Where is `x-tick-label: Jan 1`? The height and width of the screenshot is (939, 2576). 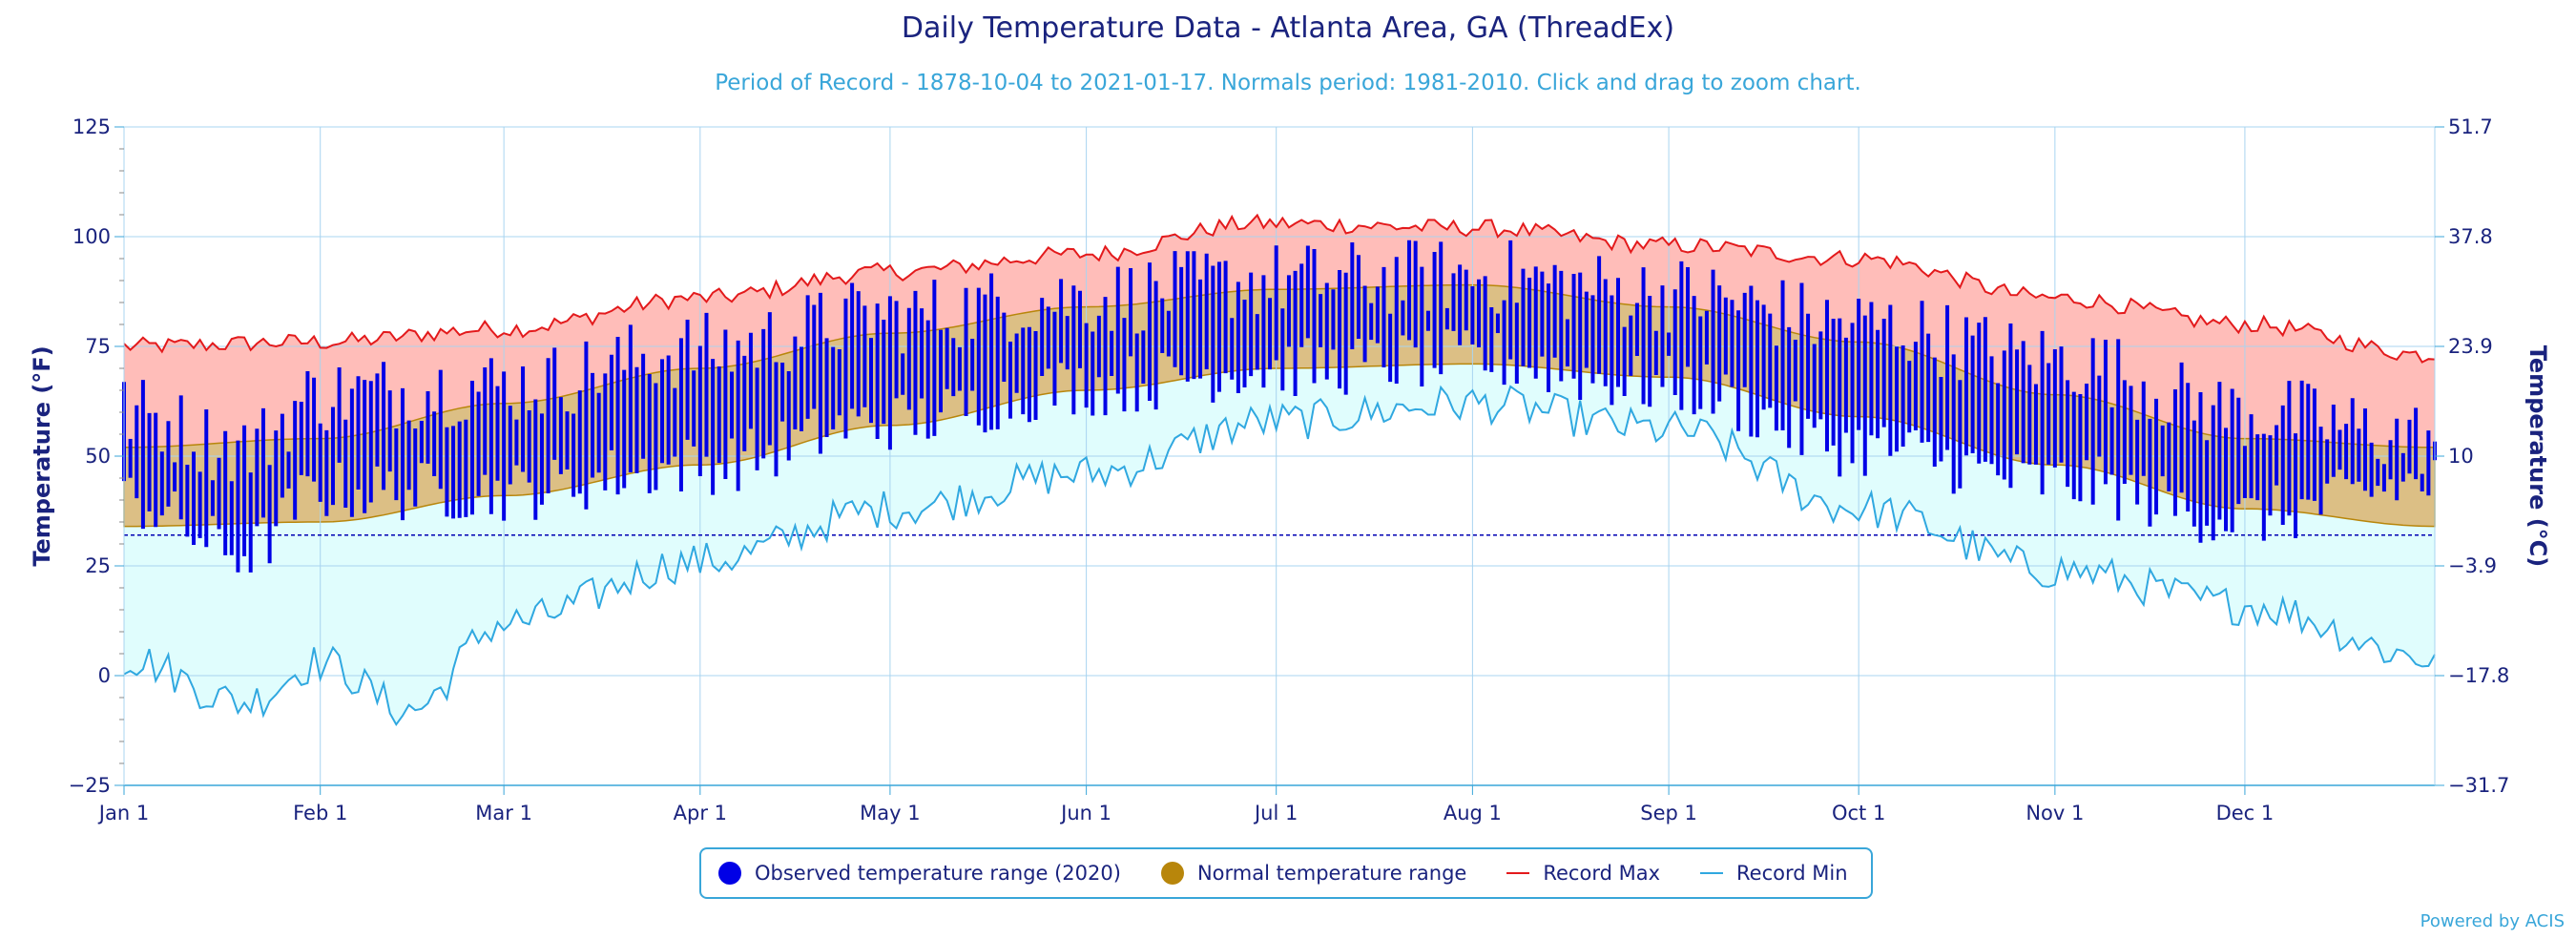 x-tick-label: Jan 1 is located at coordinates (123, 813).